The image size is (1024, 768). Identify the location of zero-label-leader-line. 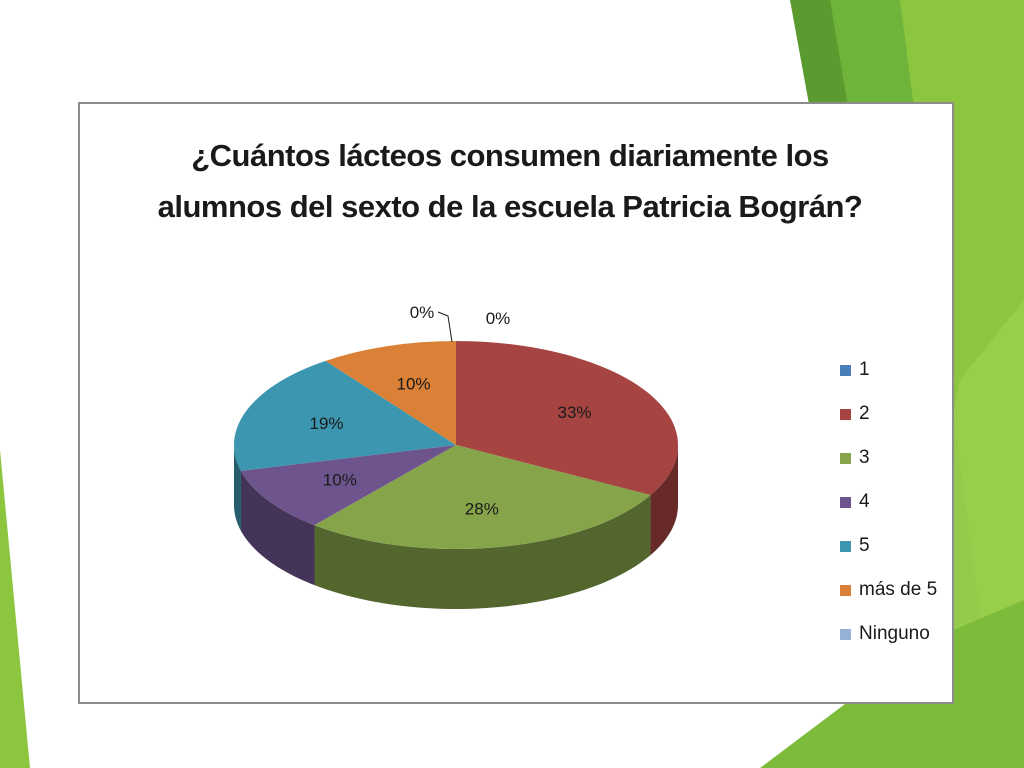
(445, 327).